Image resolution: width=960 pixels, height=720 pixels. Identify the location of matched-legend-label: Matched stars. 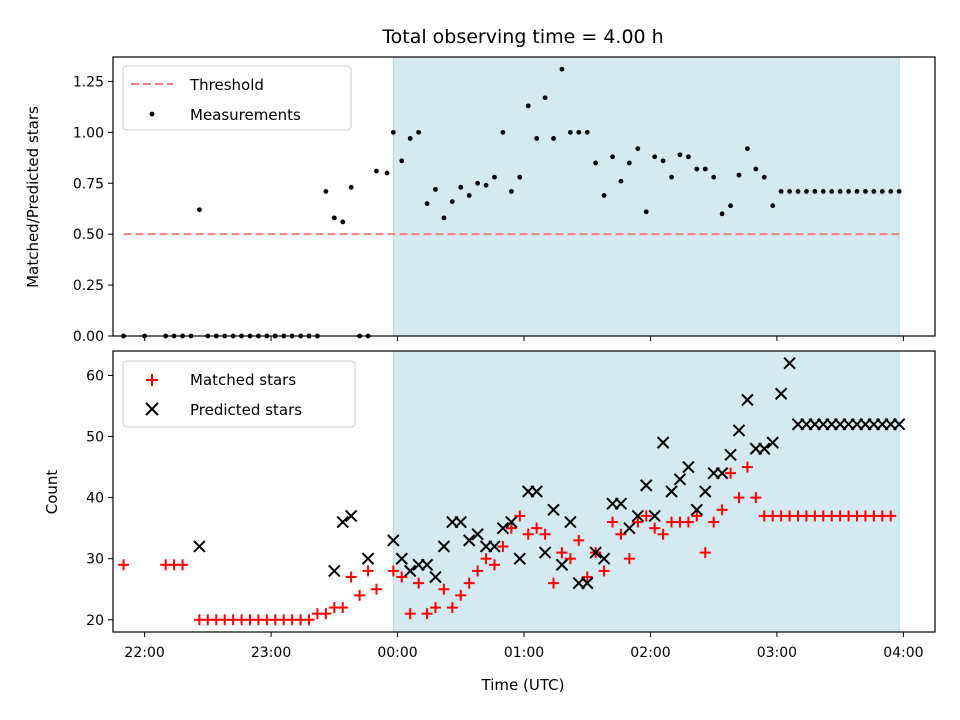
(243, 380).